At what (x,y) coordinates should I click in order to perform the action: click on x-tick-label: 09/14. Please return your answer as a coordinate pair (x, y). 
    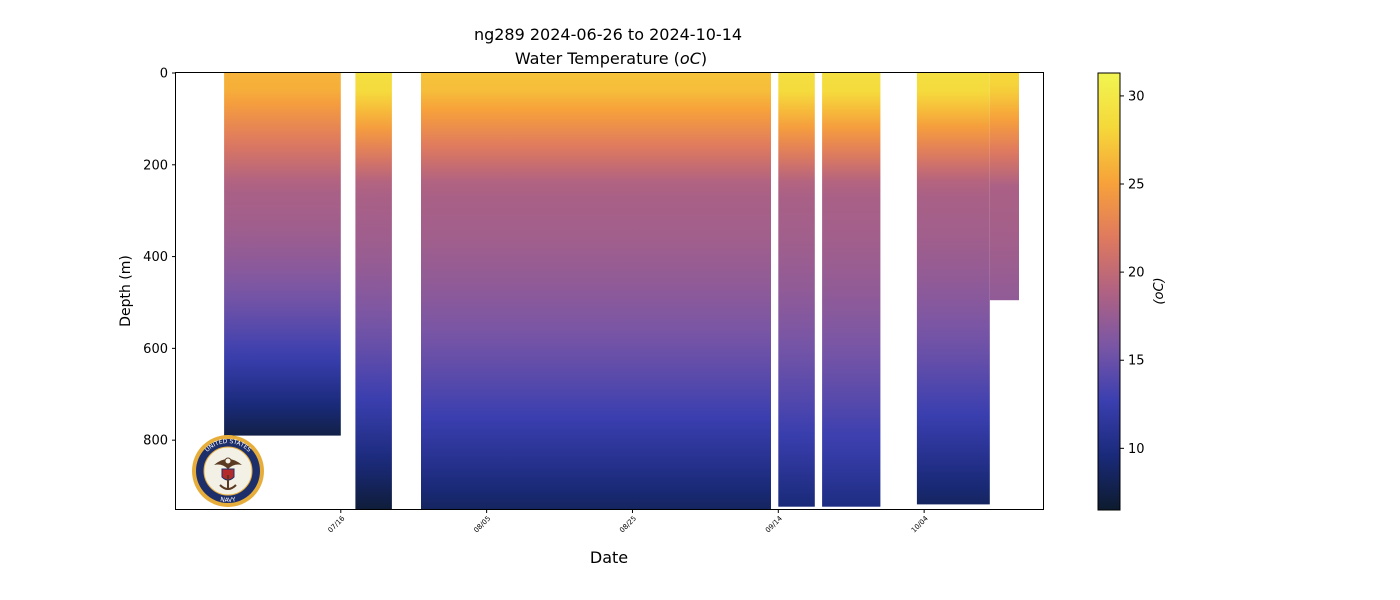
    Looking at the image, I should click on (774, 524).